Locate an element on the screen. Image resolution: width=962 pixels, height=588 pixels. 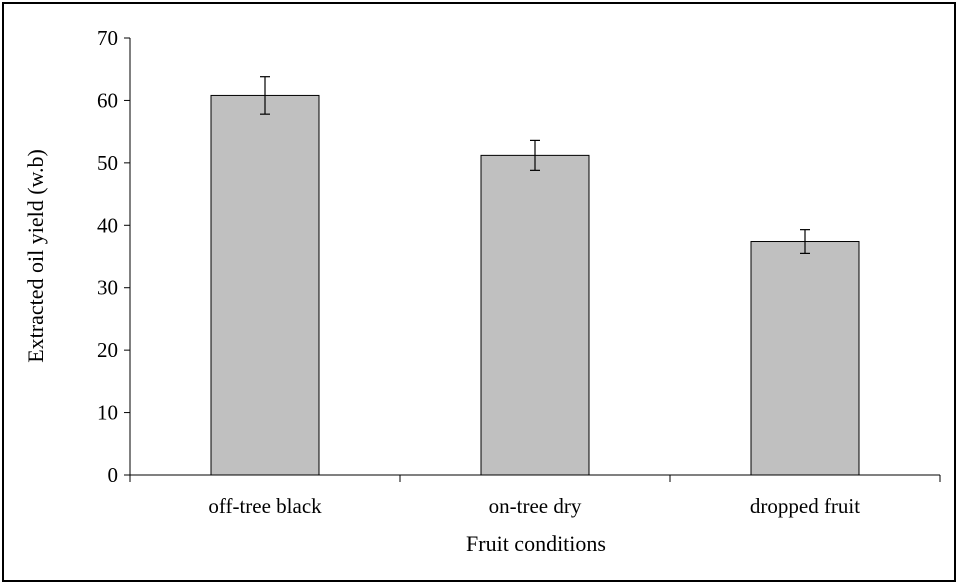
x-axis-title: Fruit conditions is located at coordinates (536, 543).